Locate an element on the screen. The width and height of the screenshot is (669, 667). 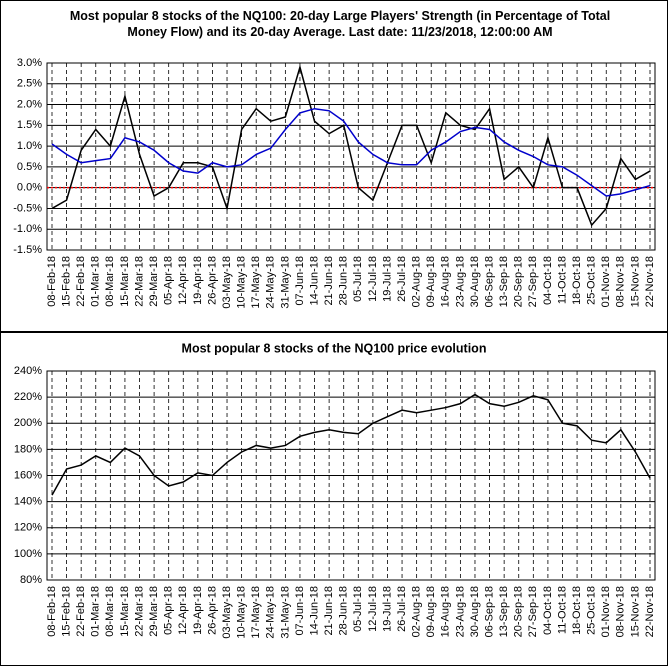
y-tick-label: 240% is located at coordinates (28, 371).